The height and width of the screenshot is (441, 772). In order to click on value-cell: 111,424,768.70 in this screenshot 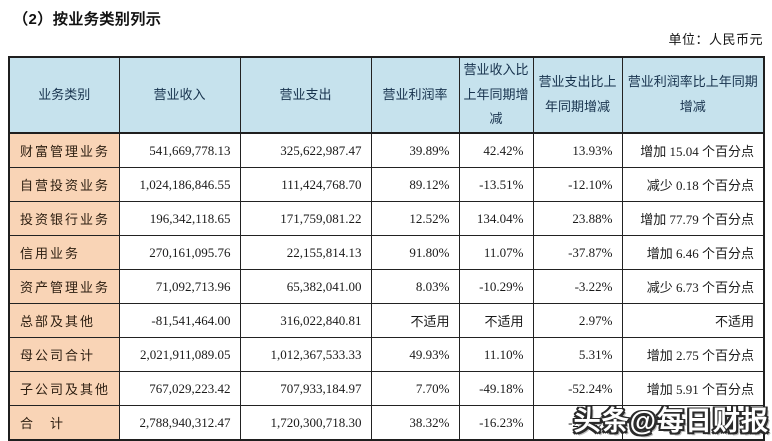, I will do `click(305, 185)`.